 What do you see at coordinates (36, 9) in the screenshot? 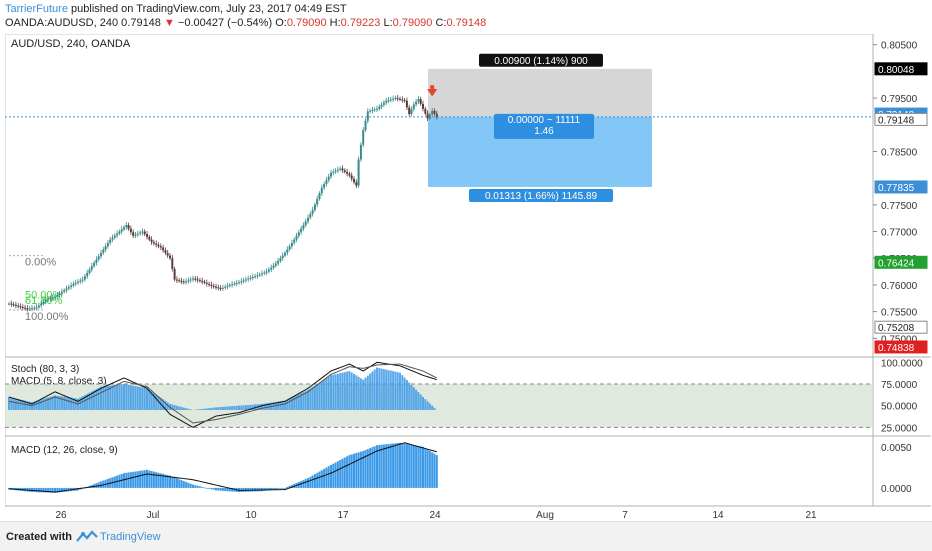
I see `author-link: TarrierFuture` at bounding box center [36, 9].